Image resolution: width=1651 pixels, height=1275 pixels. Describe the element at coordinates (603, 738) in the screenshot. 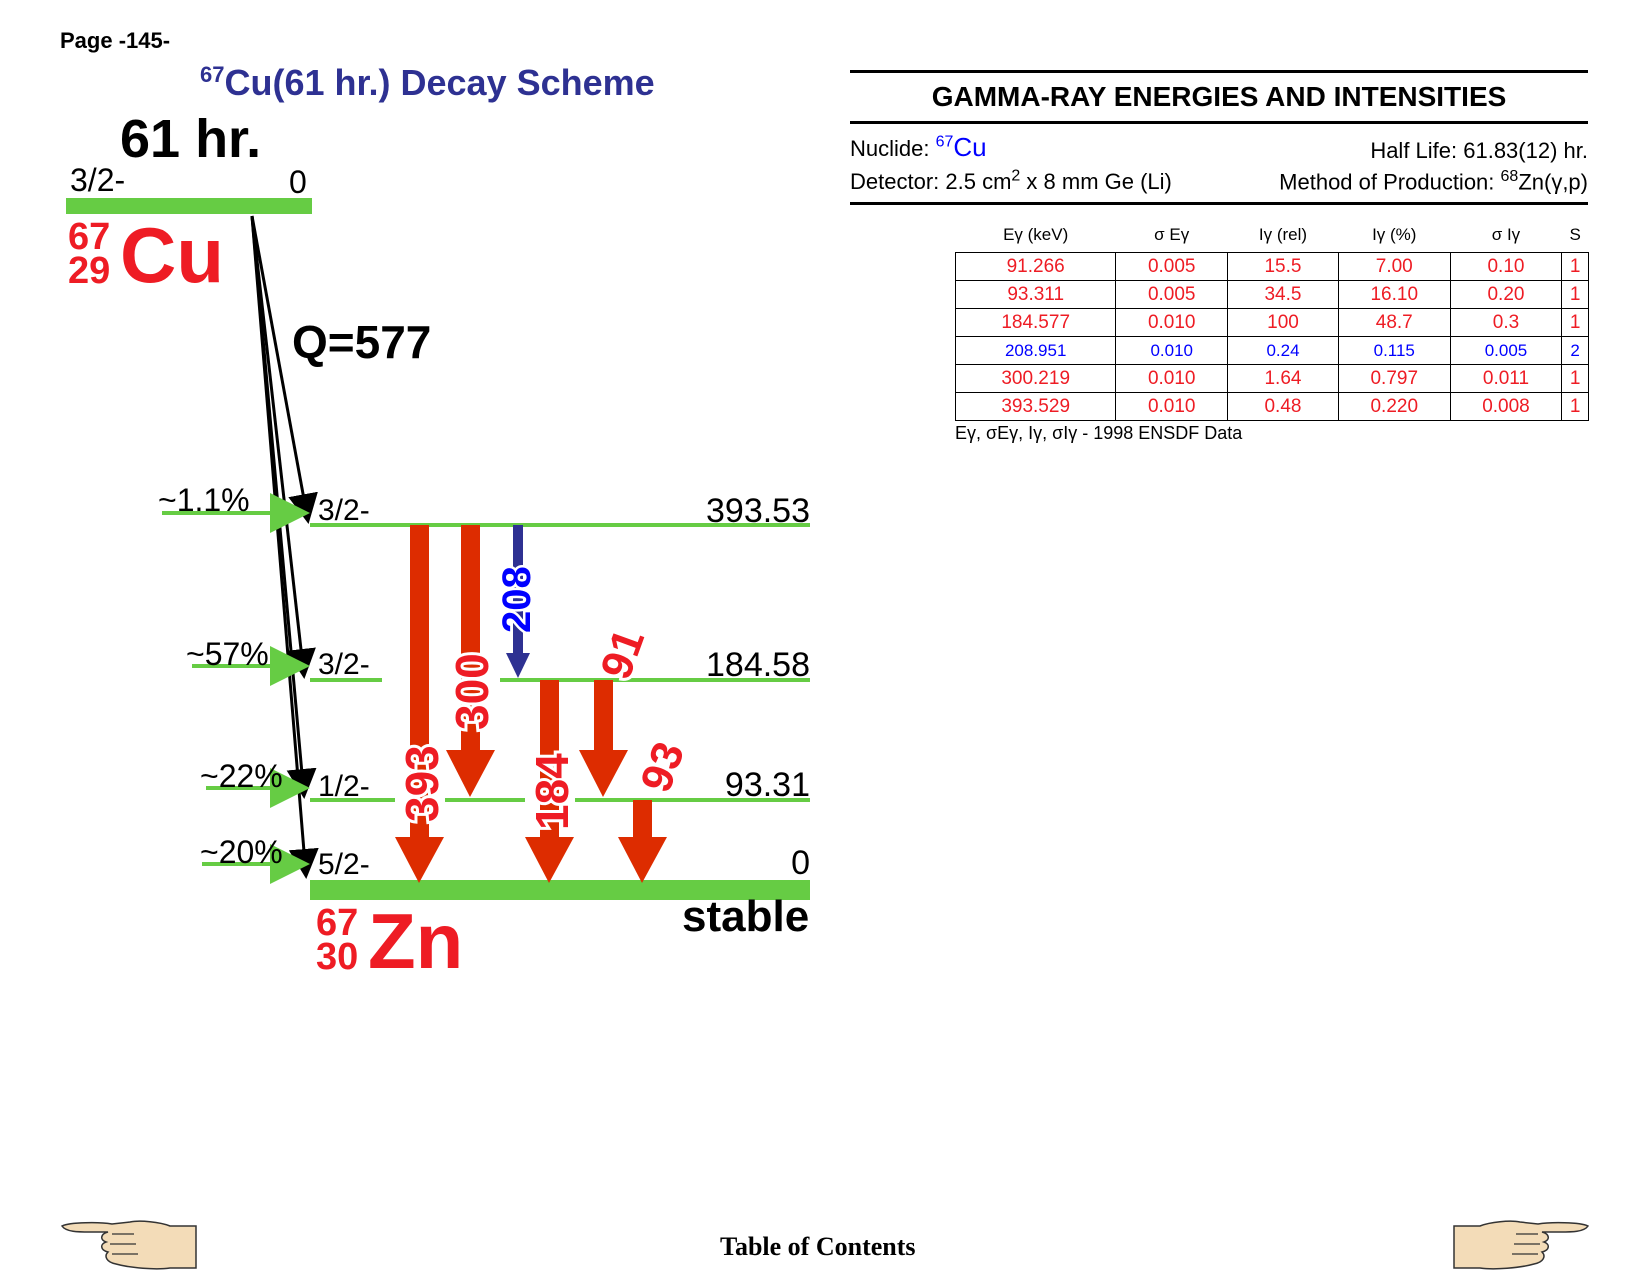

I see `gamma-91-arrow` at that location.